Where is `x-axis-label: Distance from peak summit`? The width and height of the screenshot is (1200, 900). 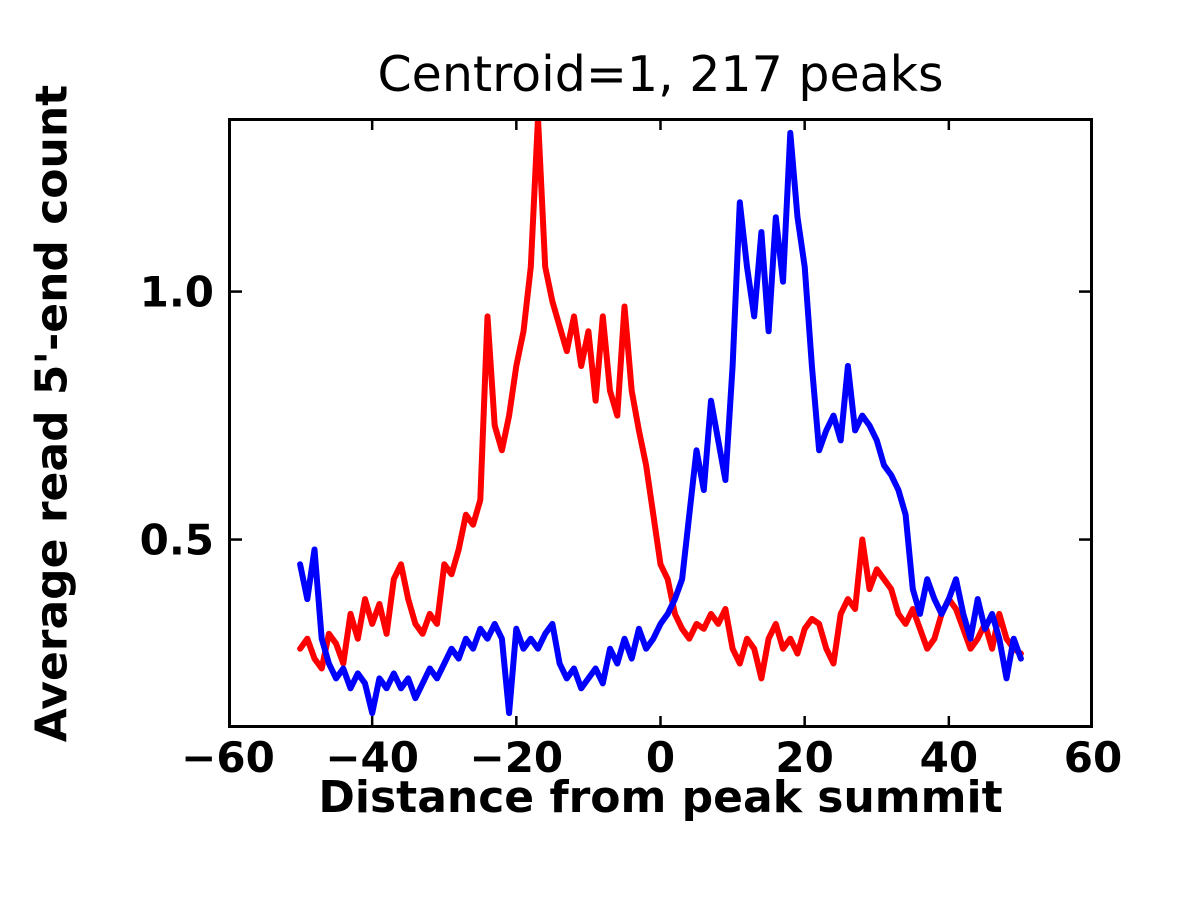 x-axis-label: Distance from peak summit is located at coordinates (660, 797).